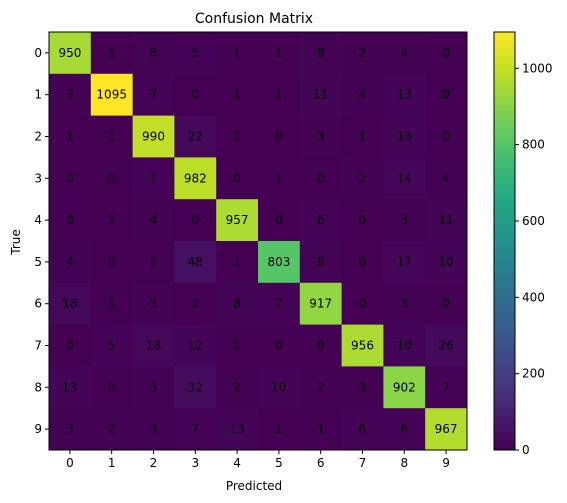 The image size is (567, 503). I want to click on cell-value-r9-c0: 3, so click(70, 429).